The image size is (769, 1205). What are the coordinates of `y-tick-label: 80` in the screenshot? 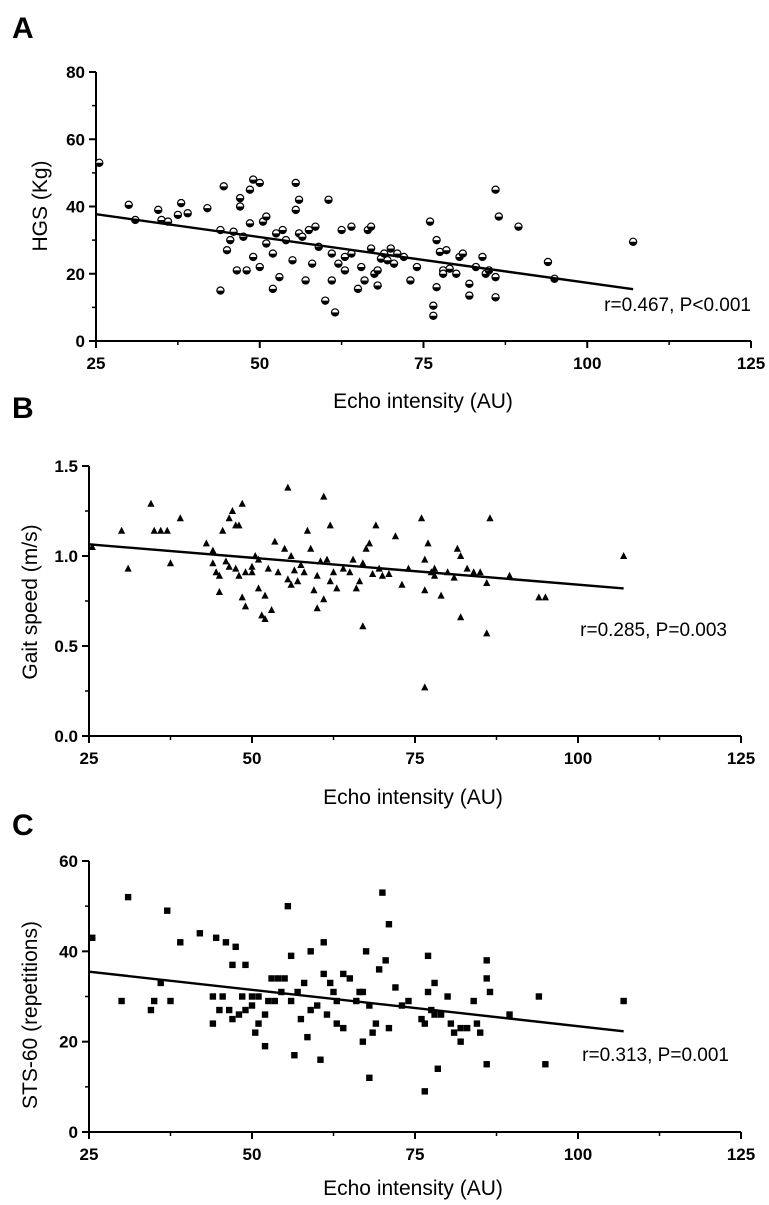 It's located at (75, 72).